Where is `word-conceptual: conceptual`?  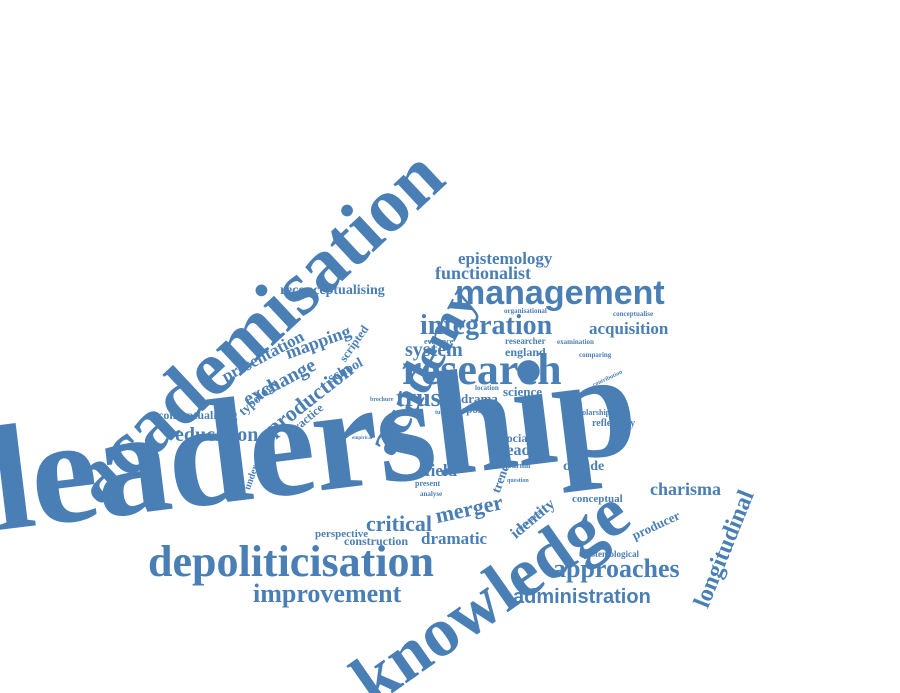 word-conceptual: conceptual is located at coordinates (597, 499).